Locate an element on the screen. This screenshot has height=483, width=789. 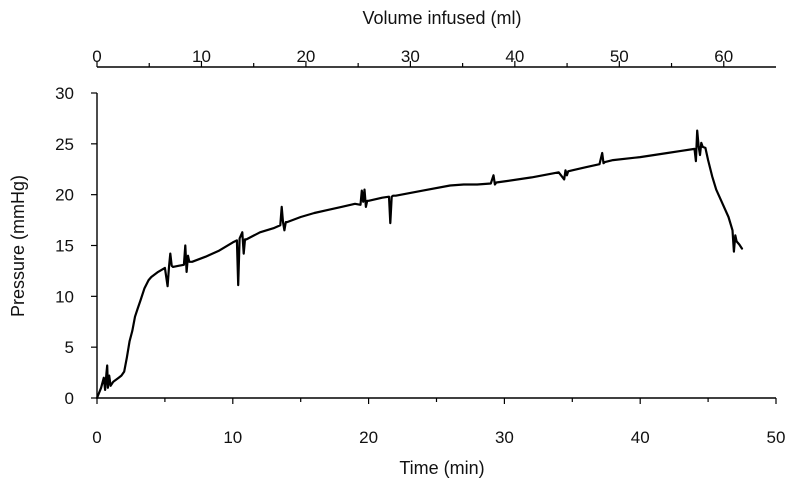
x2-tick-label-6: 60 is located at coordinates (723, 56).